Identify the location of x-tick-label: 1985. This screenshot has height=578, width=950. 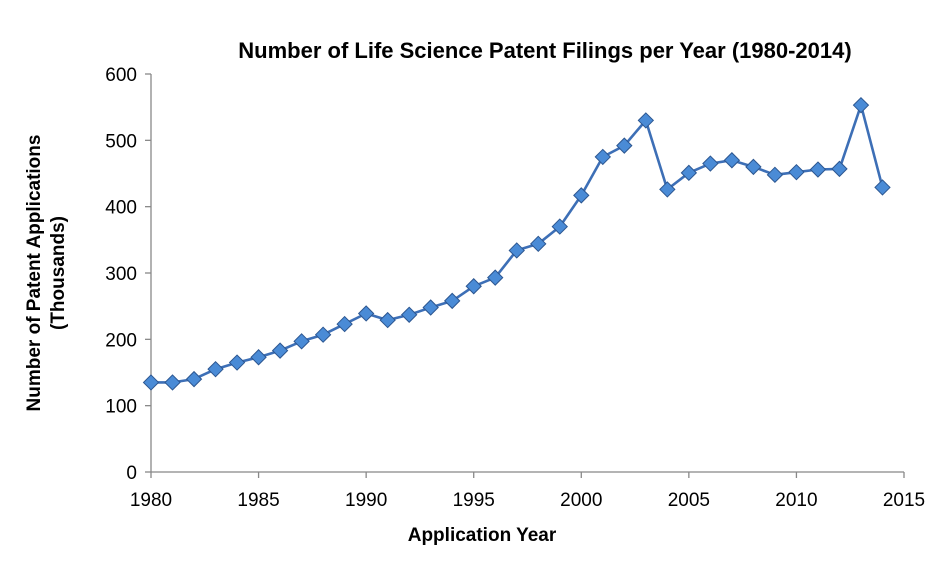
(258, 500).